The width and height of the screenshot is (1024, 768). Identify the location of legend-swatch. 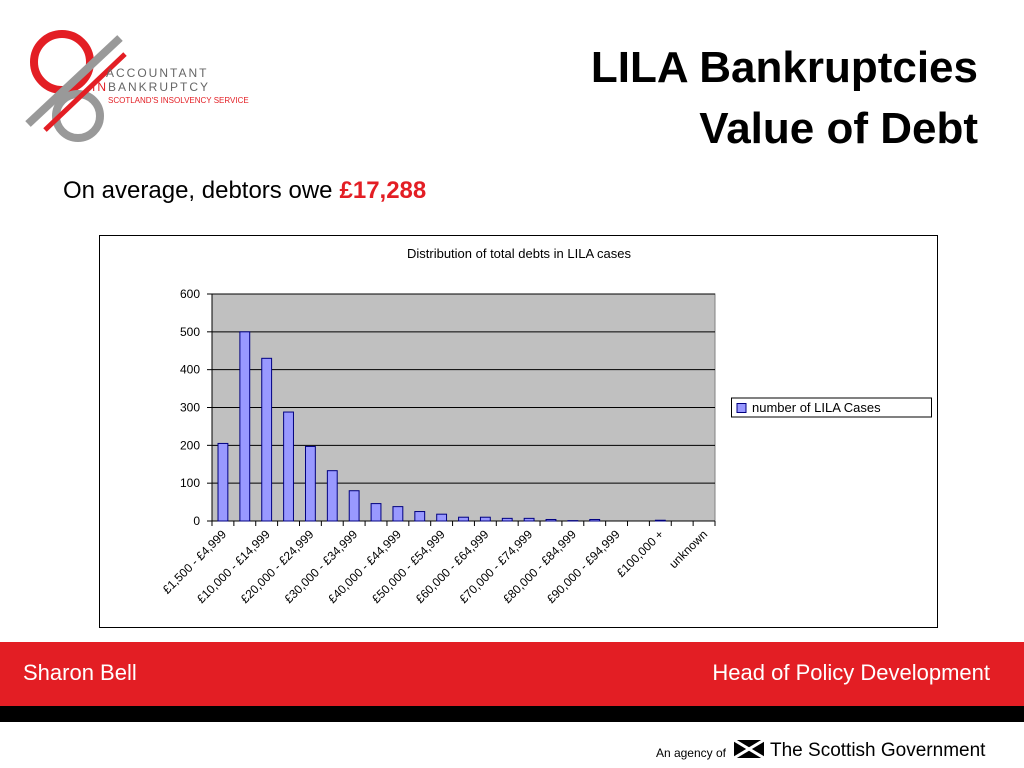
(741, 408).